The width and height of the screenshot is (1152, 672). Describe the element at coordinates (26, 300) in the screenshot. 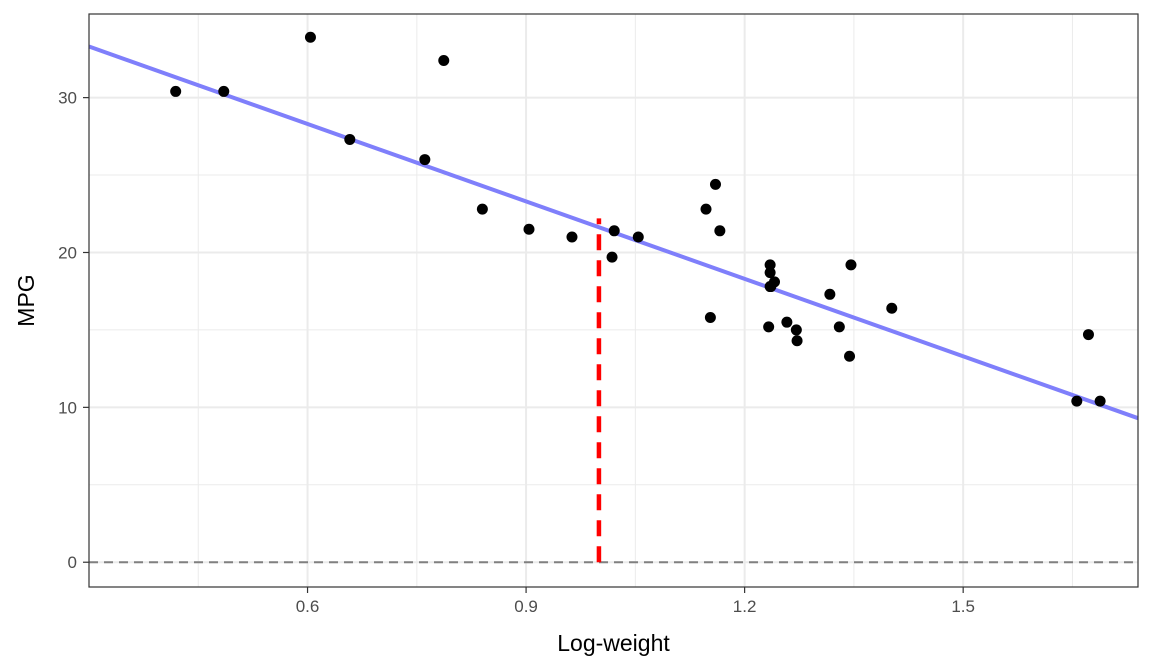

I see `y-axis-title: MPG` at that location.